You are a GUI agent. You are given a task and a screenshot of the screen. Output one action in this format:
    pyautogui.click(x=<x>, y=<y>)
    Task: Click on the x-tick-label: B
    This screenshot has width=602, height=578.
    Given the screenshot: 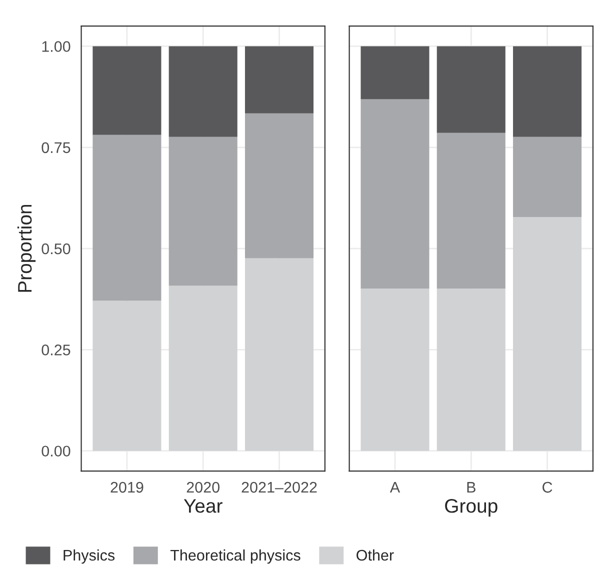 What is the action you would take?
    pyautogui.click(x=471, y=487)
    